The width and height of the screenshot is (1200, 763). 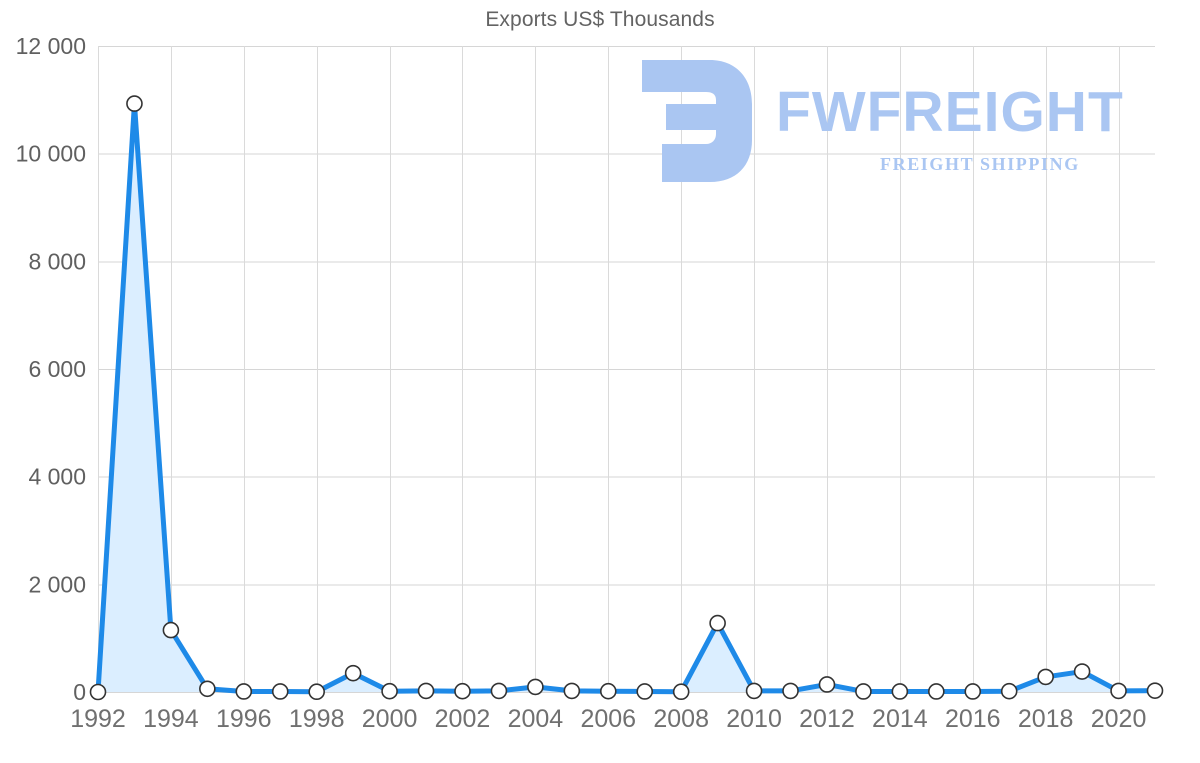 I want to click on y-tick-label: 10 000, so click(x=51, y=154).